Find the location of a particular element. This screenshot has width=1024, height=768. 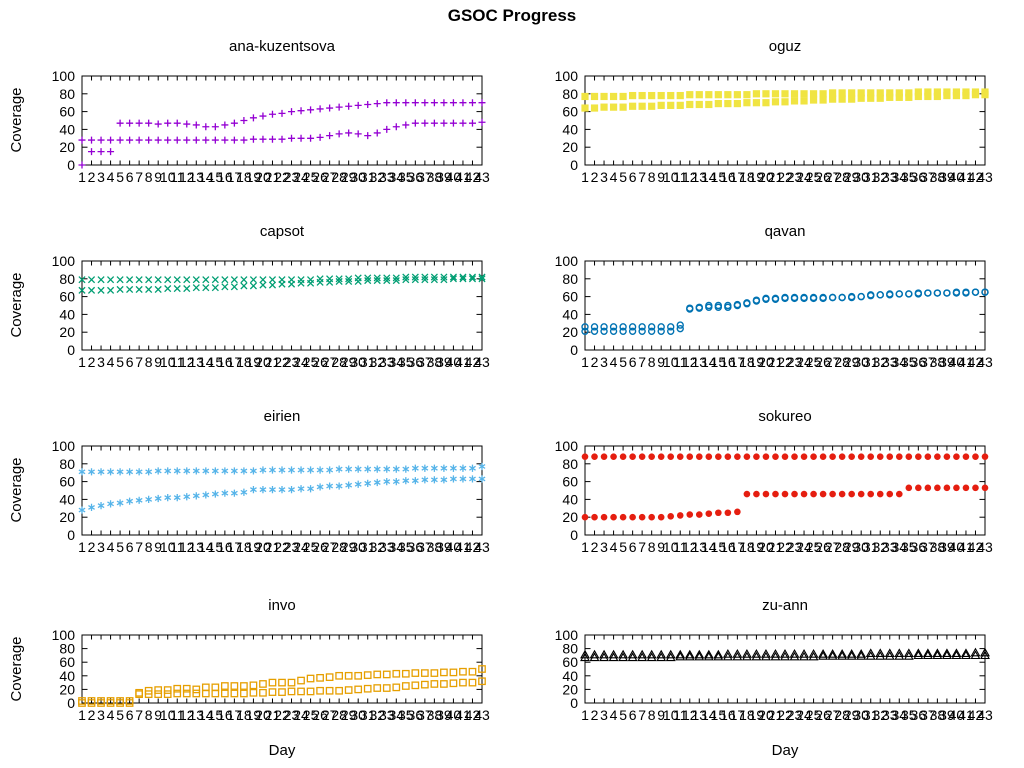

subplot-title-oguz: oguz is located at coordinates (785, 46).